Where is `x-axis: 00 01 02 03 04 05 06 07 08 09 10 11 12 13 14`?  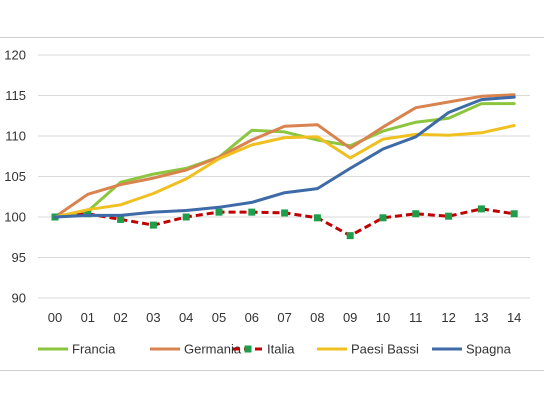 x-axis: 00 01 02 03 04 05 06 07 08 09 10 11 12 13 14 is located at coordinates (285, 317).